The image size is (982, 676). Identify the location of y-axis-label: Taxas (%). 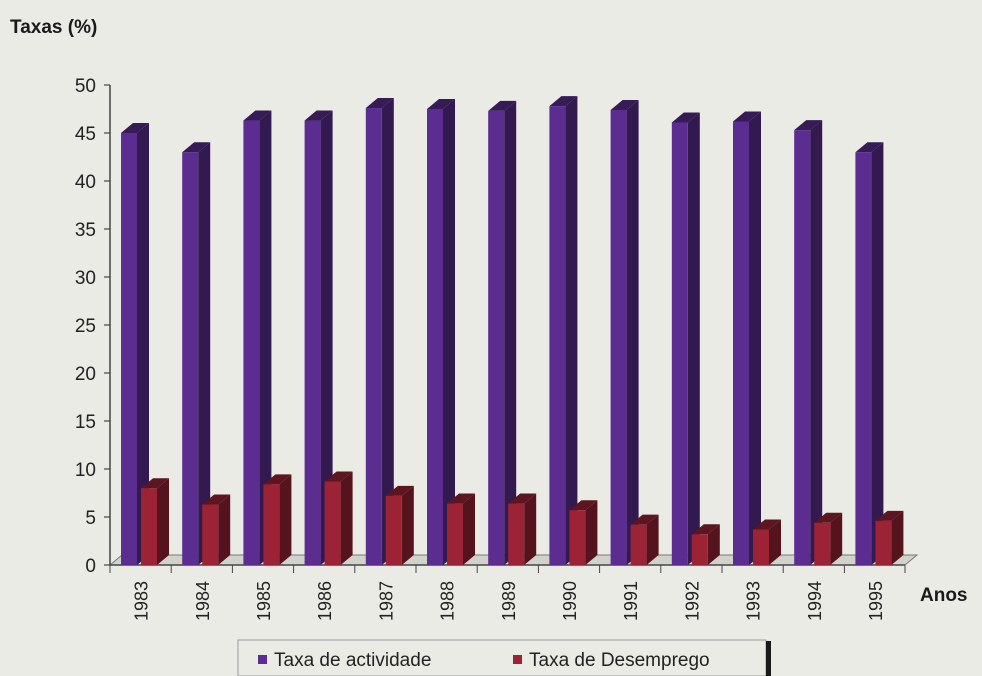
(53, 27).